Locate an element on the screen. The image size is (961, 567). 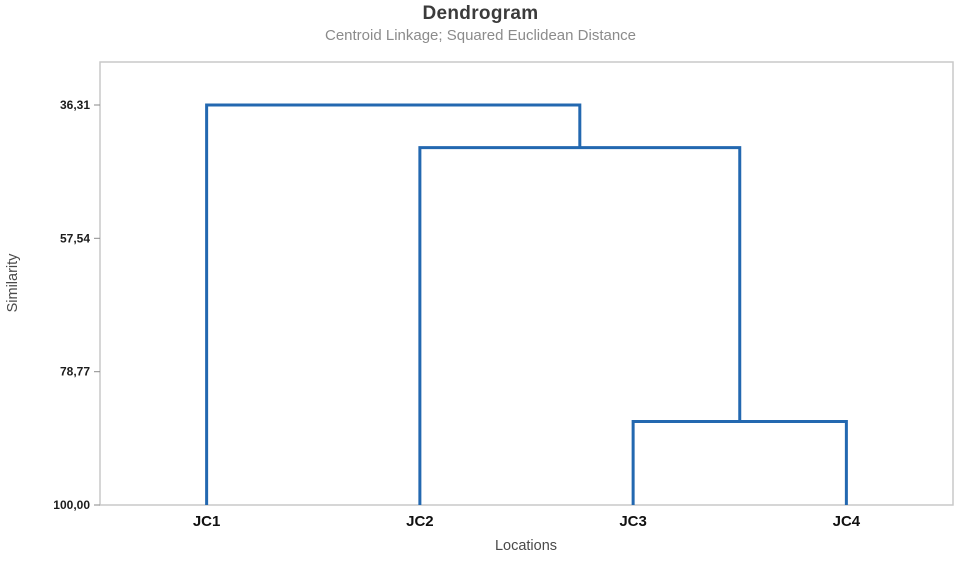
x-axis-label: Locations is located at coordinates (526, 546).